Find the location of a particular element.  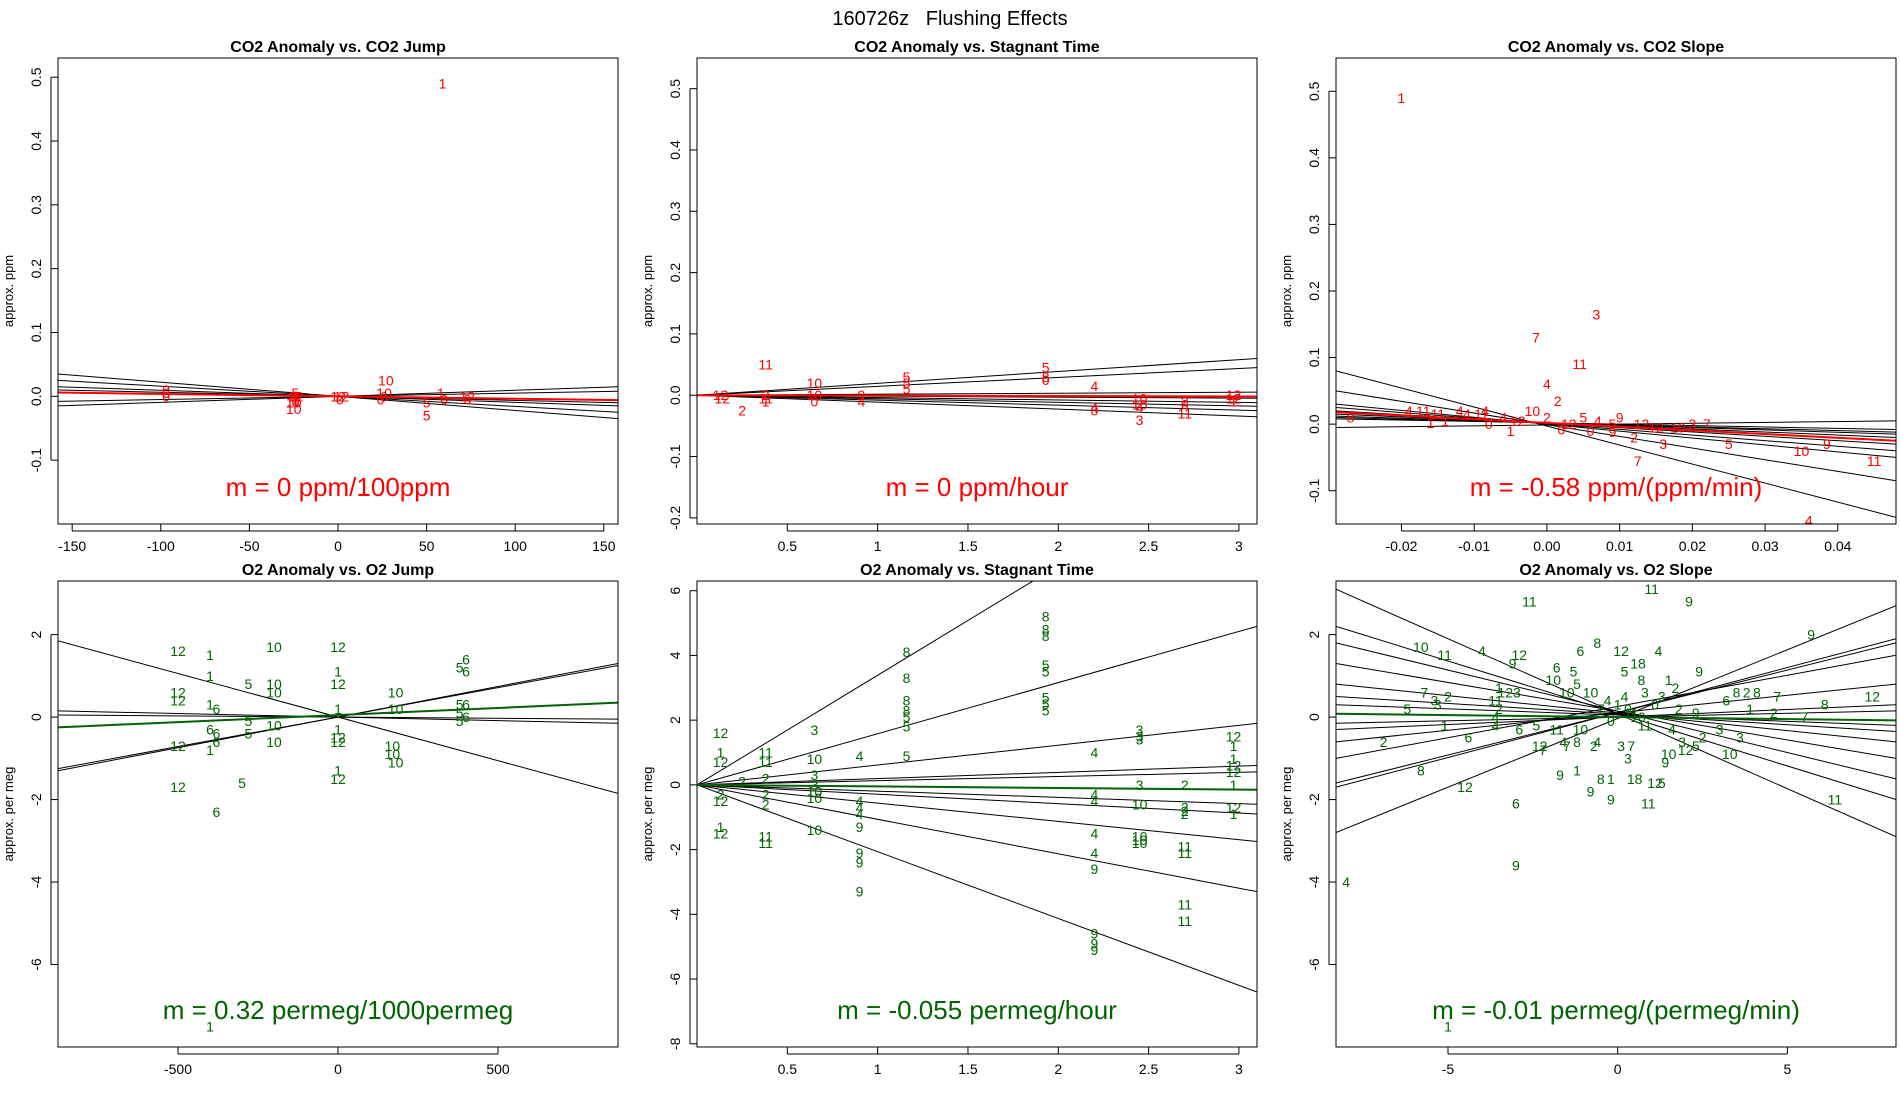

y-axis-label: approx. ppm is located at coordinates (8, 291).